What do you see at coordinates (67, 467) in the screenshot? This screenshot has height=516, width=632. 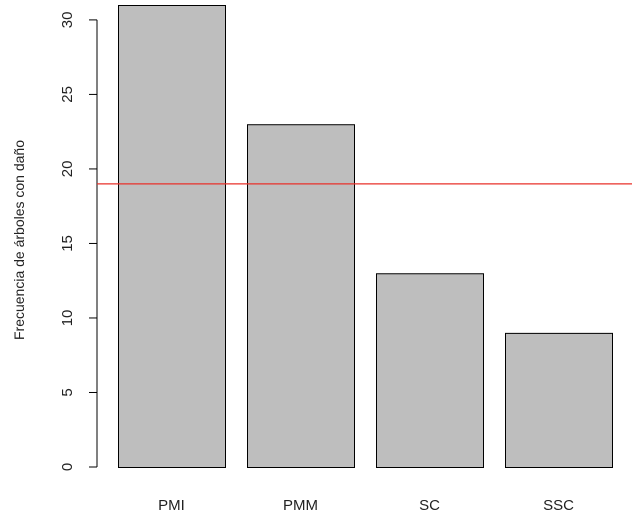 I see `y-tick-label: 0` at bounding box center [67, 467].